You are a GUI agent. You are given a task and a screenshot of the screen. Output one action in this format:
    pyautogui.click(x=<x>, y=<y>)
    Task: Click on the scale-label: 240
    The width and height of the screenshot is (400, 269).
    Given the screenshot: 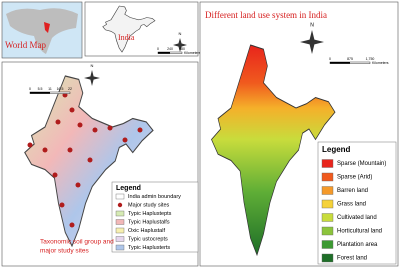 What is the action you would take?
    pyautogui.click(x=170, y=49)
    